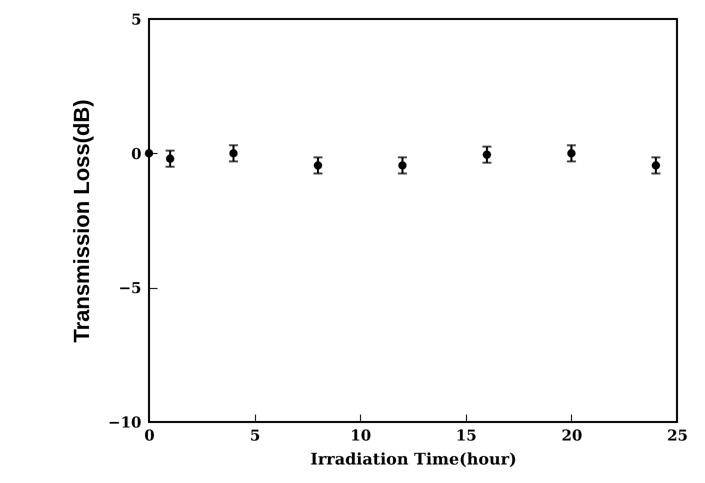 This screenshot has height=483, width=705. I want to click on x-tick-label: 20, so click(571, 435).